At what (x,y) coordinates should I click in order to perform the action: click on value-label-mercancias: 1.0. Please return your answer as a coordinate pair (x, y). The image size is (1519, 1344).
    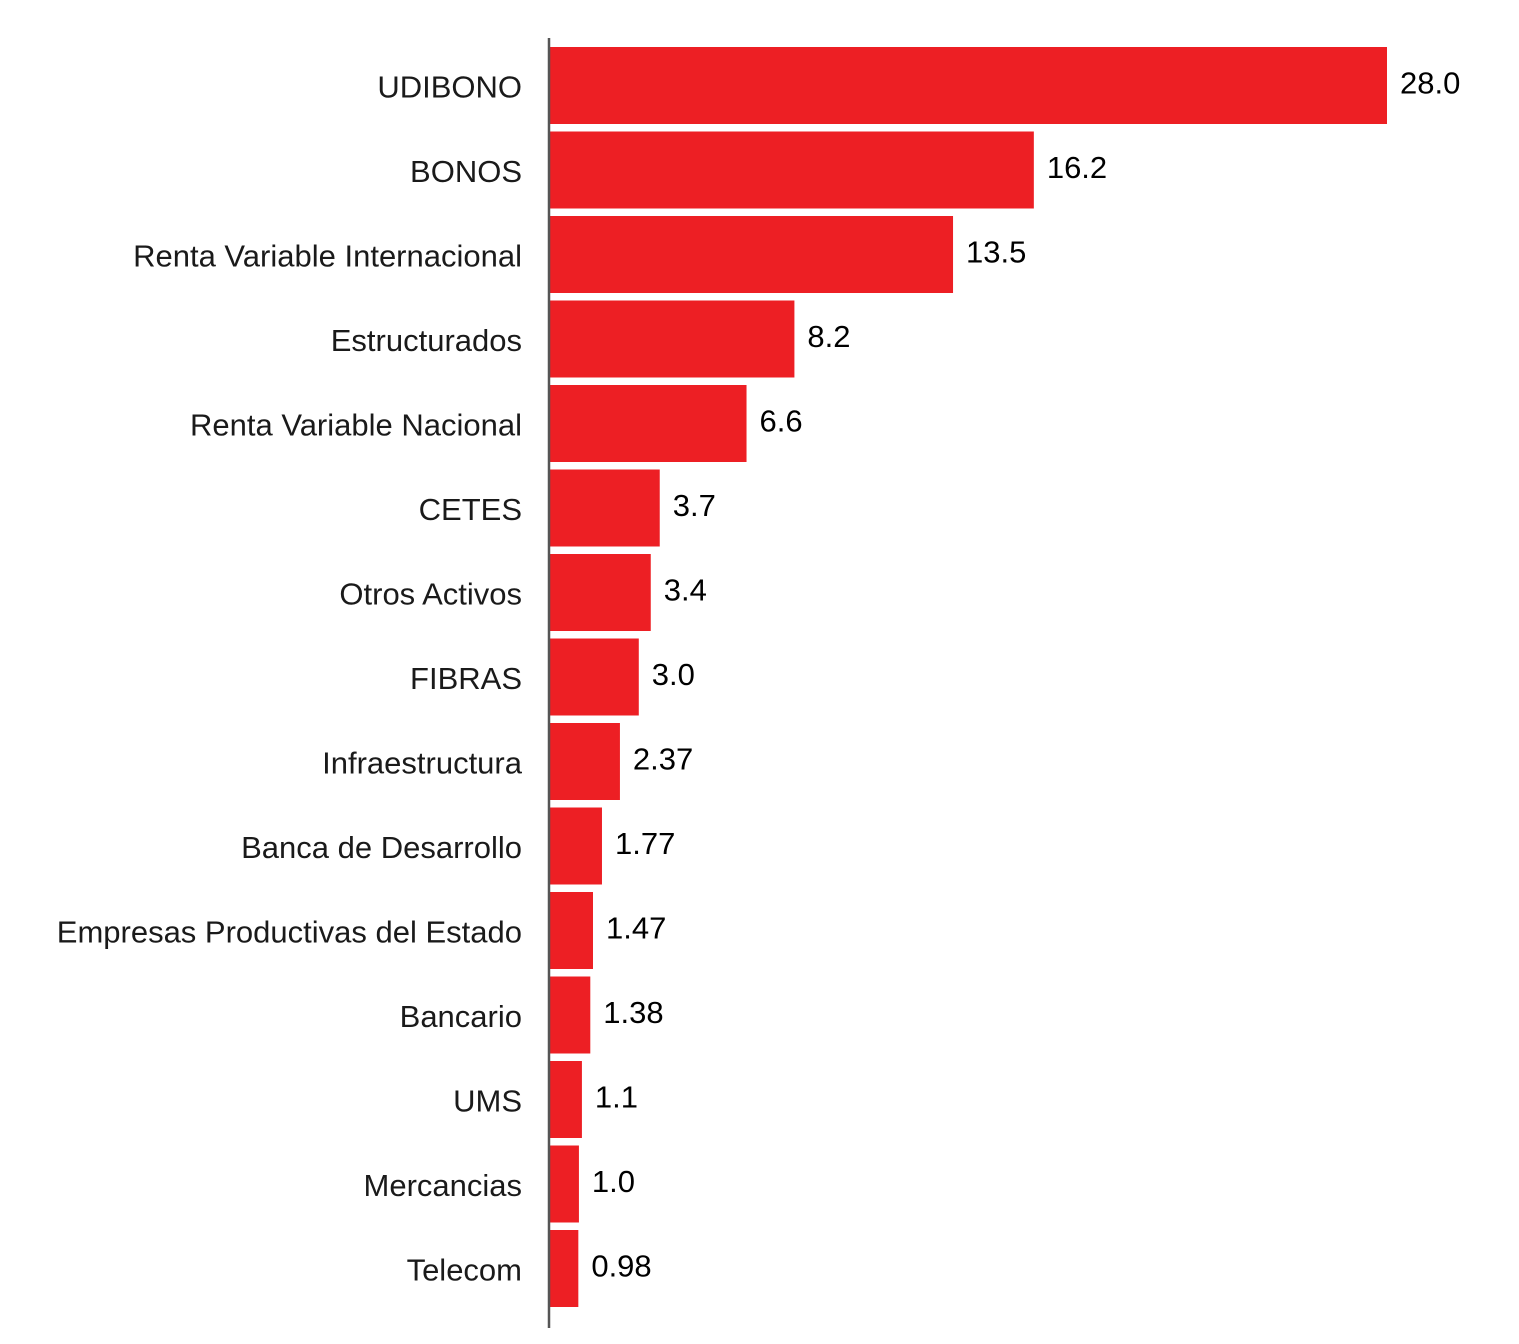
    Looking at the image, I should click on (613, 1181).